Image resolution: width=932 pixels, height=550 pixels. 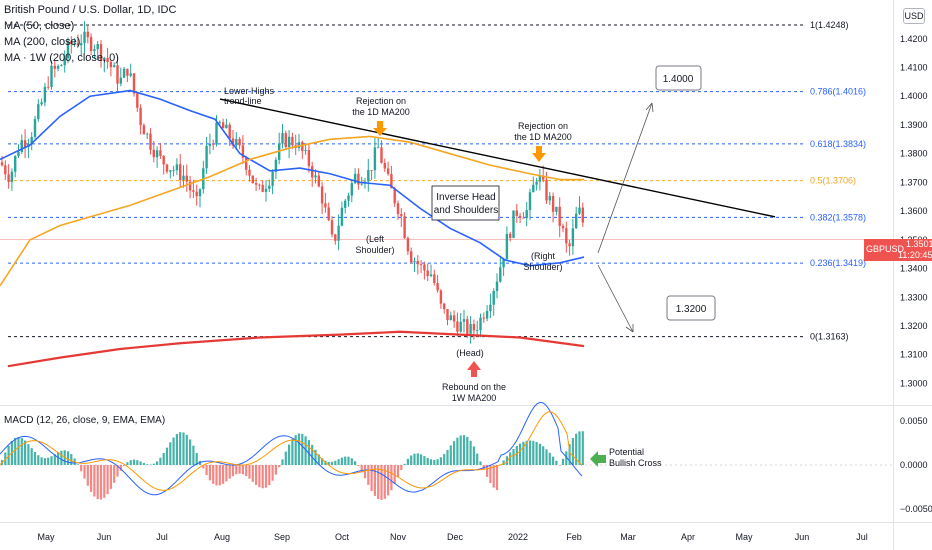 What do you see at coordinates (42, 42) in the screenshot?
I see `legend-ma200: MA (200, close)` at bounding box center [42, 42].